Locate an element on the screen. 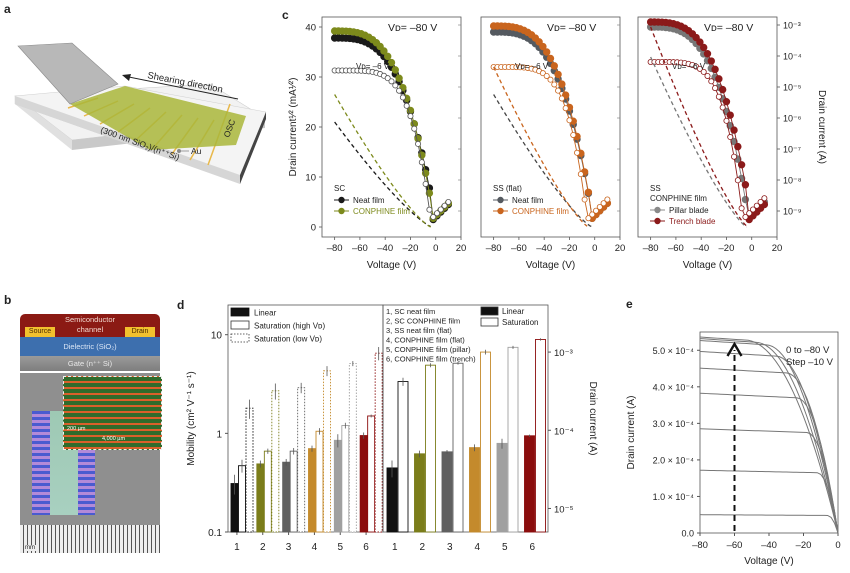 The image size is (850, 573). legend-label: Pillar blade is located at coordinates (689, 210).